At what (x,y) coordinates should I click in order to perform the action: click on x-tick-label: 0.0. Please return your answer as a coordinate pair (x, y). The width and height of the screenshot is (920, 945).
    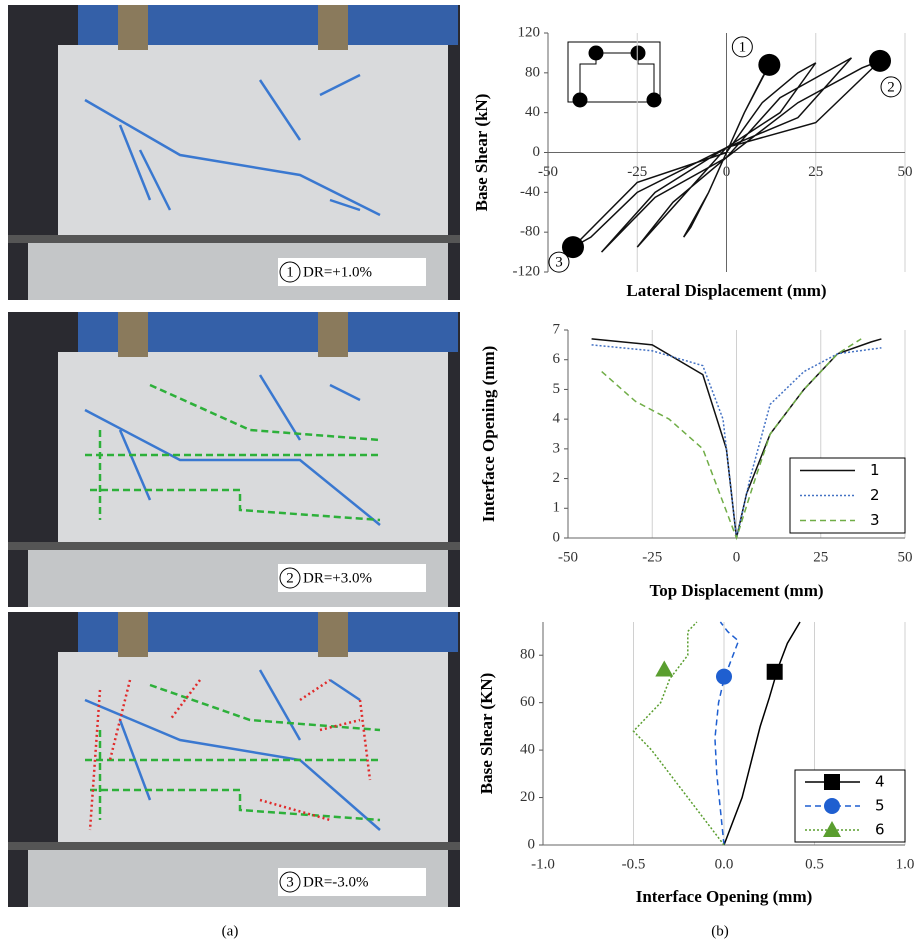
    Looking at the image, I should click on (724, 864).